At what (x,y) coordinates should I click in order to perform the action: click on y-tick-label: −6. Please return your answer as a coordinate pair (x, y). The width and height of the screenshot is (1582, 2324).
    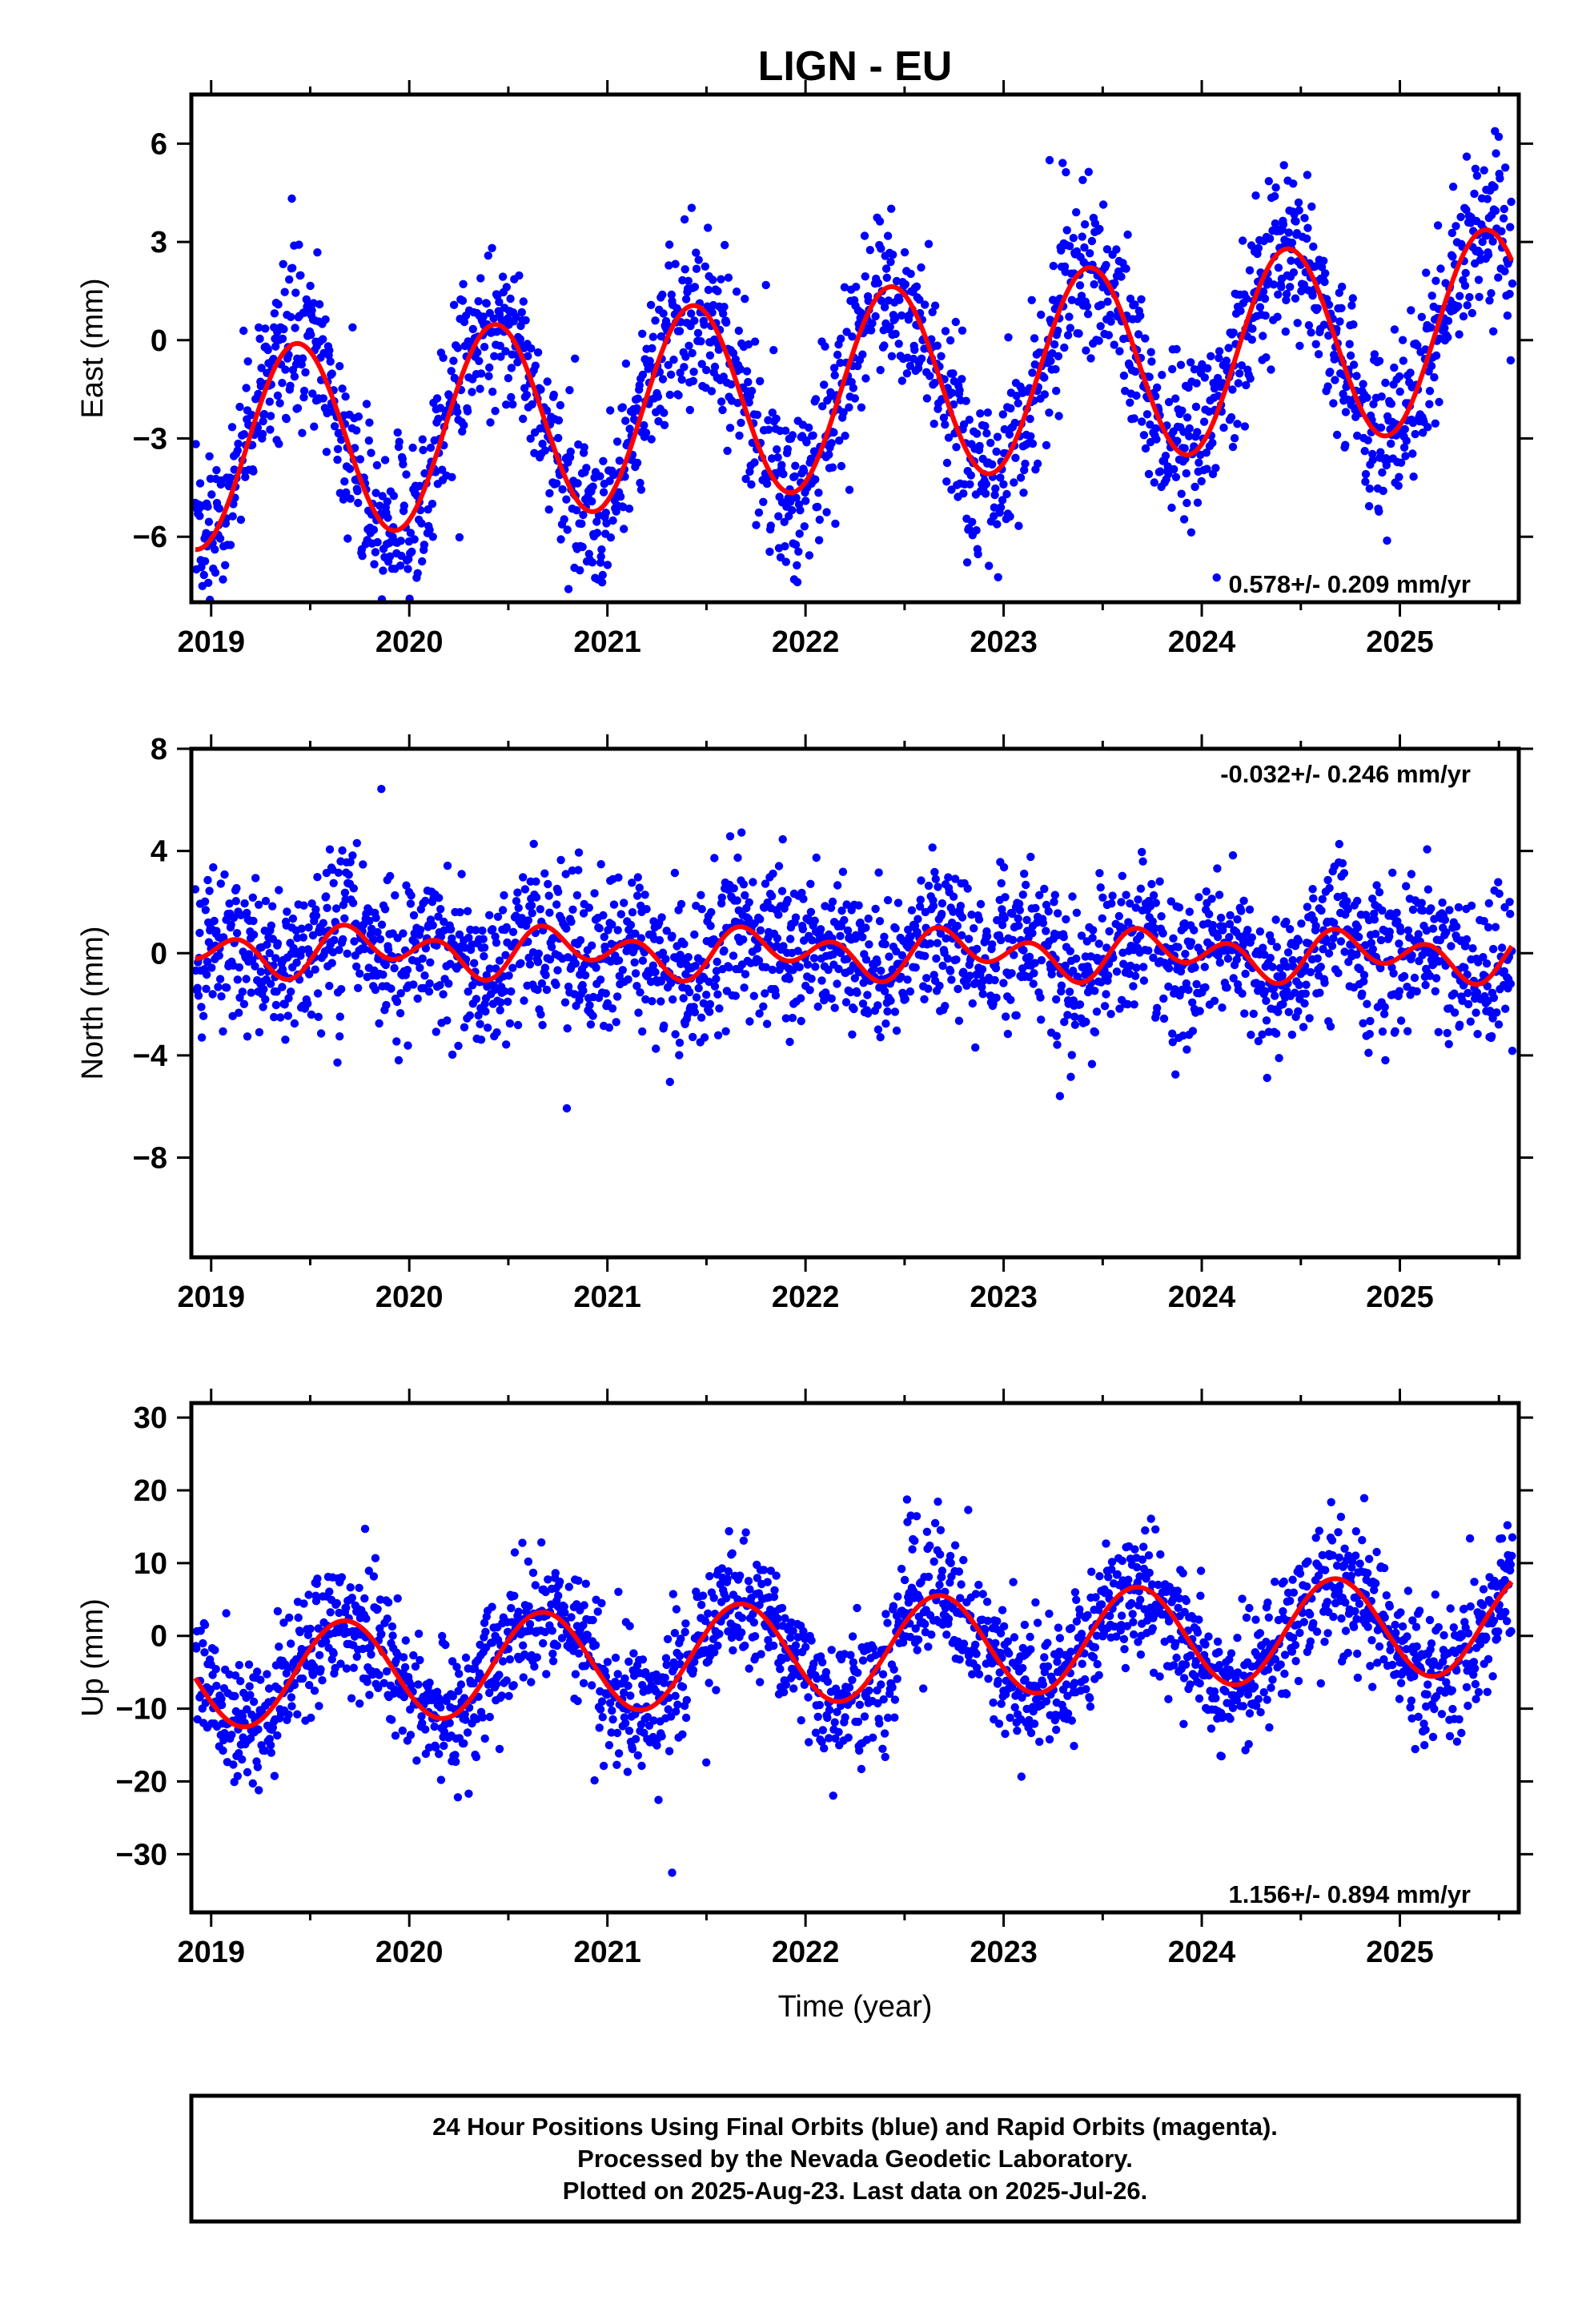
    Looking at the image, I should click on (150, 537).